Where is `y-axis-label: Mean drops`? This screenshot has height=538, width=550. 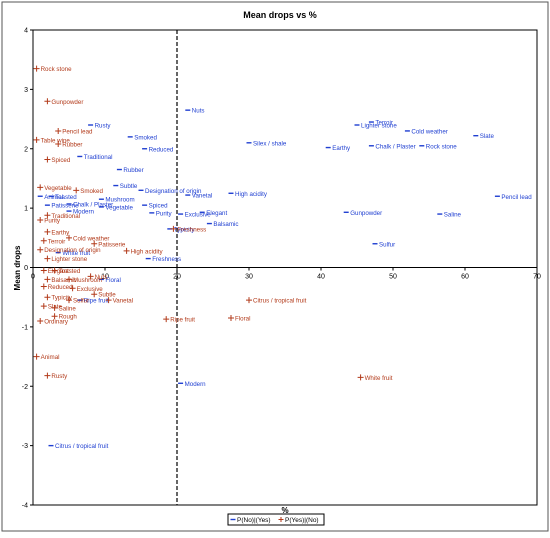
y-axis-label: Mean drops is located at coordinates (17, 267).